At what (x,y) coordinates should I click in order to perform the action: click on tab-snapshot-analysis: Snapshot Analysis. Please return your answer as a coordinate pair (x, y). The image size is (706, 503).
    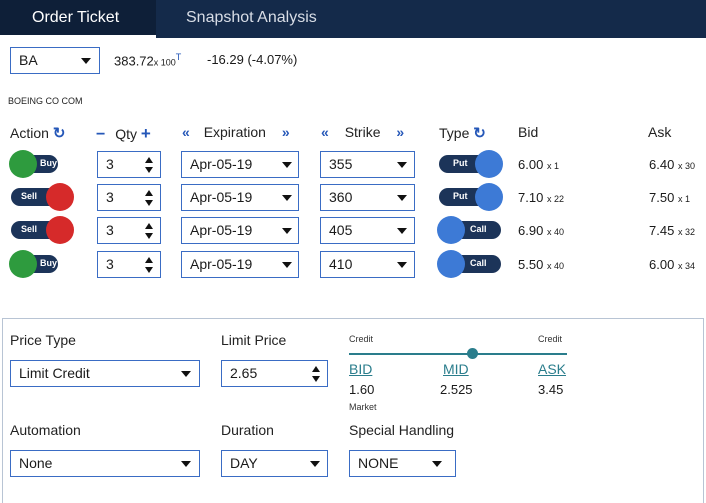
    Looking at the image, I should click on (251, 17).